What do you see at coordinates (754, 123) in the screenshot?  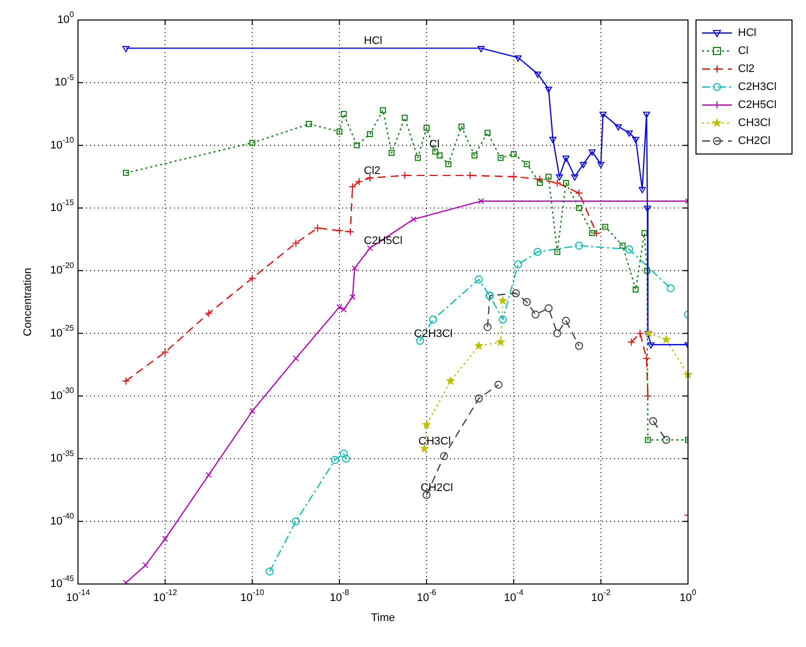 I see `legend-label: CH3Cl` at bounding box center [754, 123].